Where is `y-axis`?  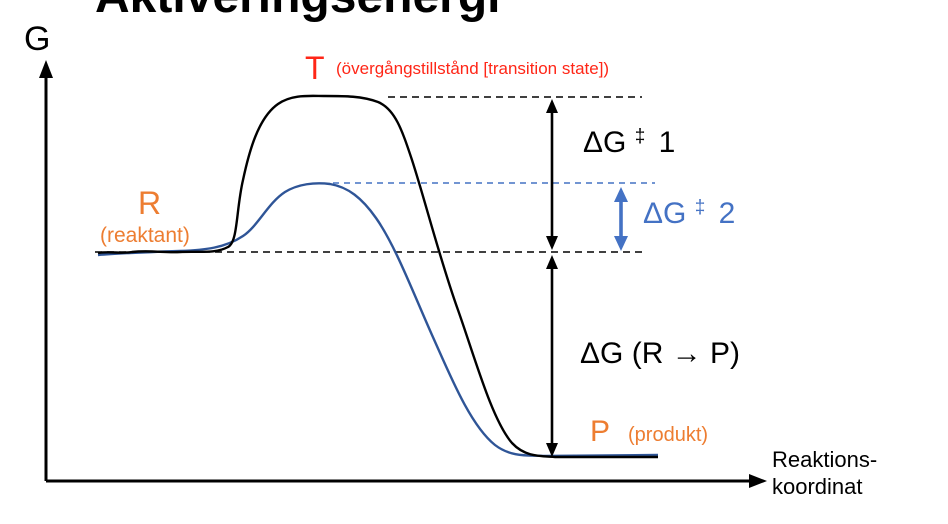
y-axis is located at coordinates (46, 270).